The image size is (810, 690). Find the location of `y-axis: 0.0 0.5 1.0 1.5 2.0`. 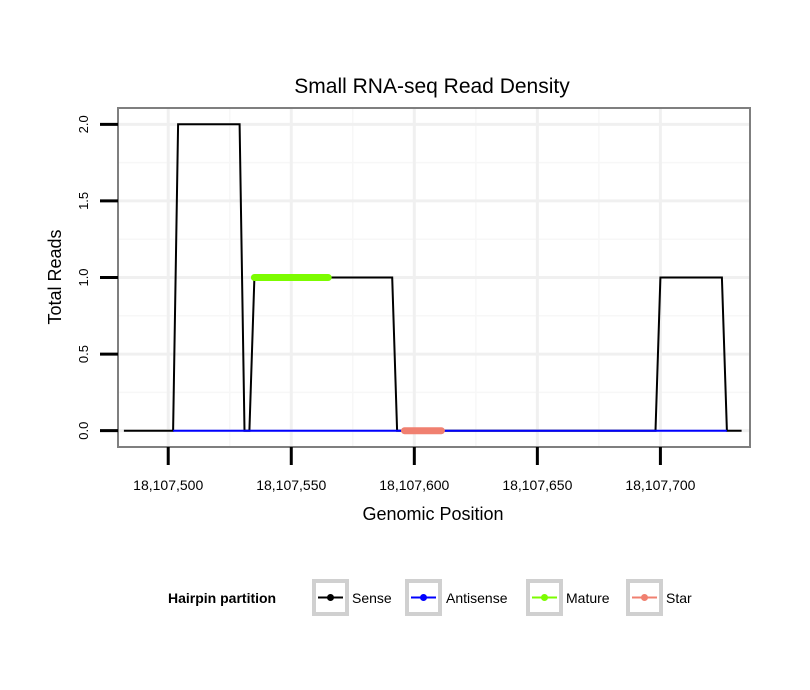

y-axis: 0.0 0.5 1.0 1.5 2.0 is located at coordinates (97, 277).